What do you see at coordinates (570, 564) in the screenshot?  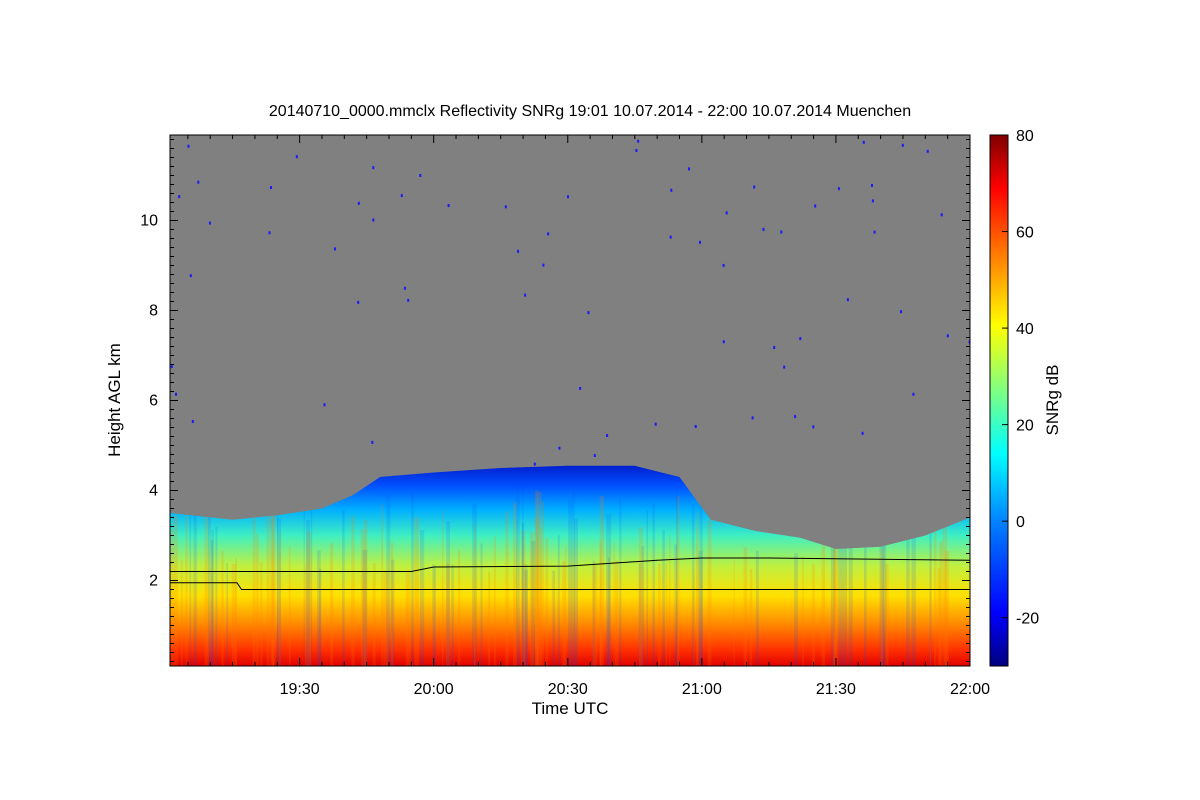 I see `upper-line` at bounding box center [570, 564].